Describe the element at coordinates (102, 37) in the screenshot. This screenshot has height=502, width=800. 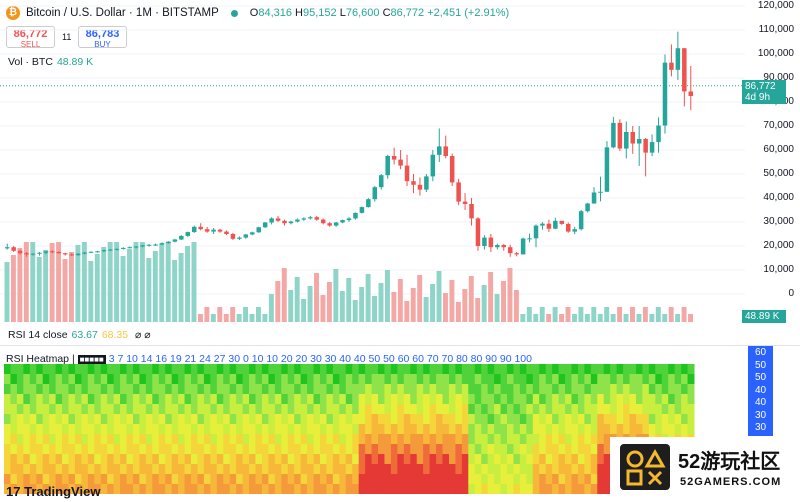
I see `buy-button: 86,783 BUY` at that location.